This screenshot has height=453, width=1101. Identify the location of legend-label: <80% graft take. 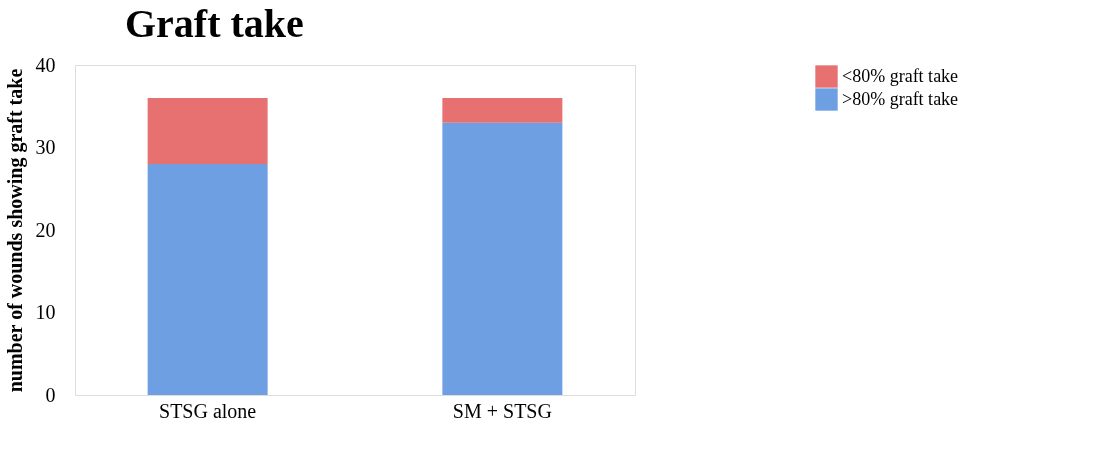
(900, 75).